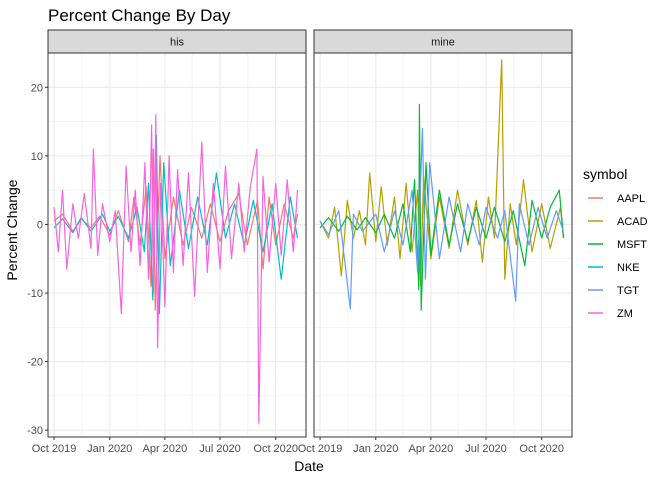 The height and width of the screenshot is (480, 672). I want to click on legend-item-acad: ACAD, so click(618, 222).